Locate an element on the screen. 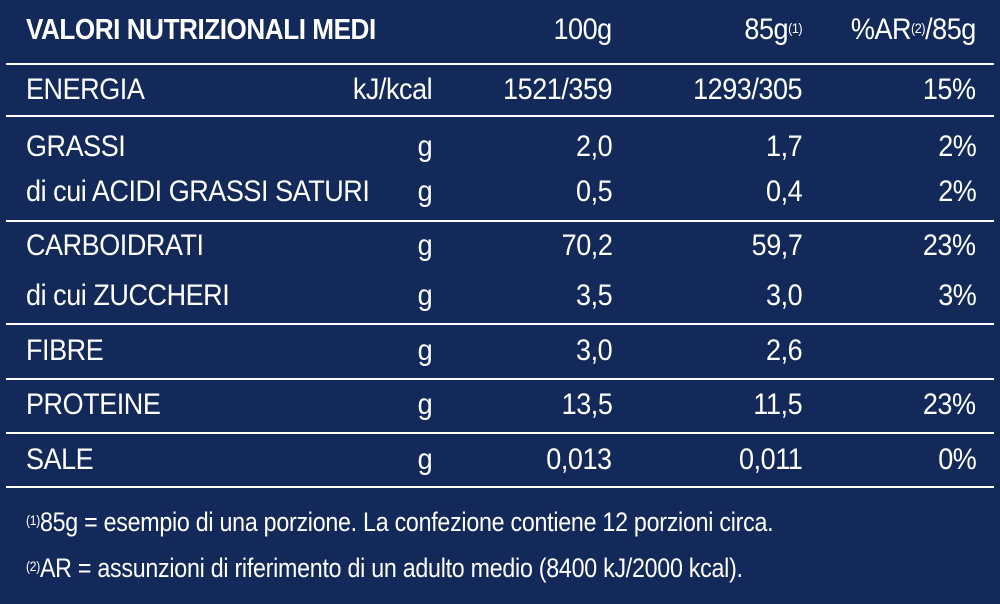 The height and width of the screenshot is (604, 1000). column-header-ar-suffix: /85g is located at coordinates (950, 29).